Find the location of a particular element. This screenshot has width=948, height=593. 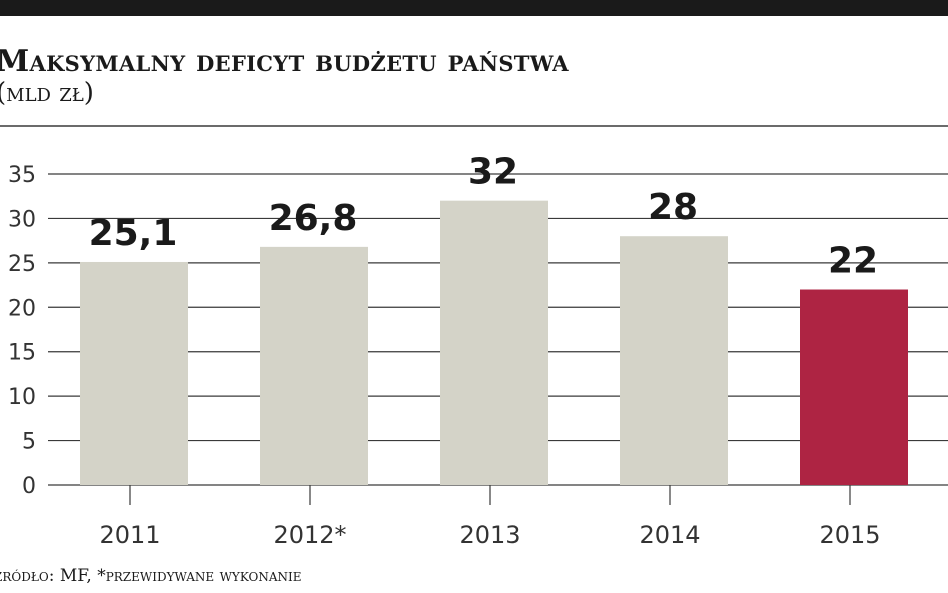

data-label: 26,8 is located at coordinates (313, 218).